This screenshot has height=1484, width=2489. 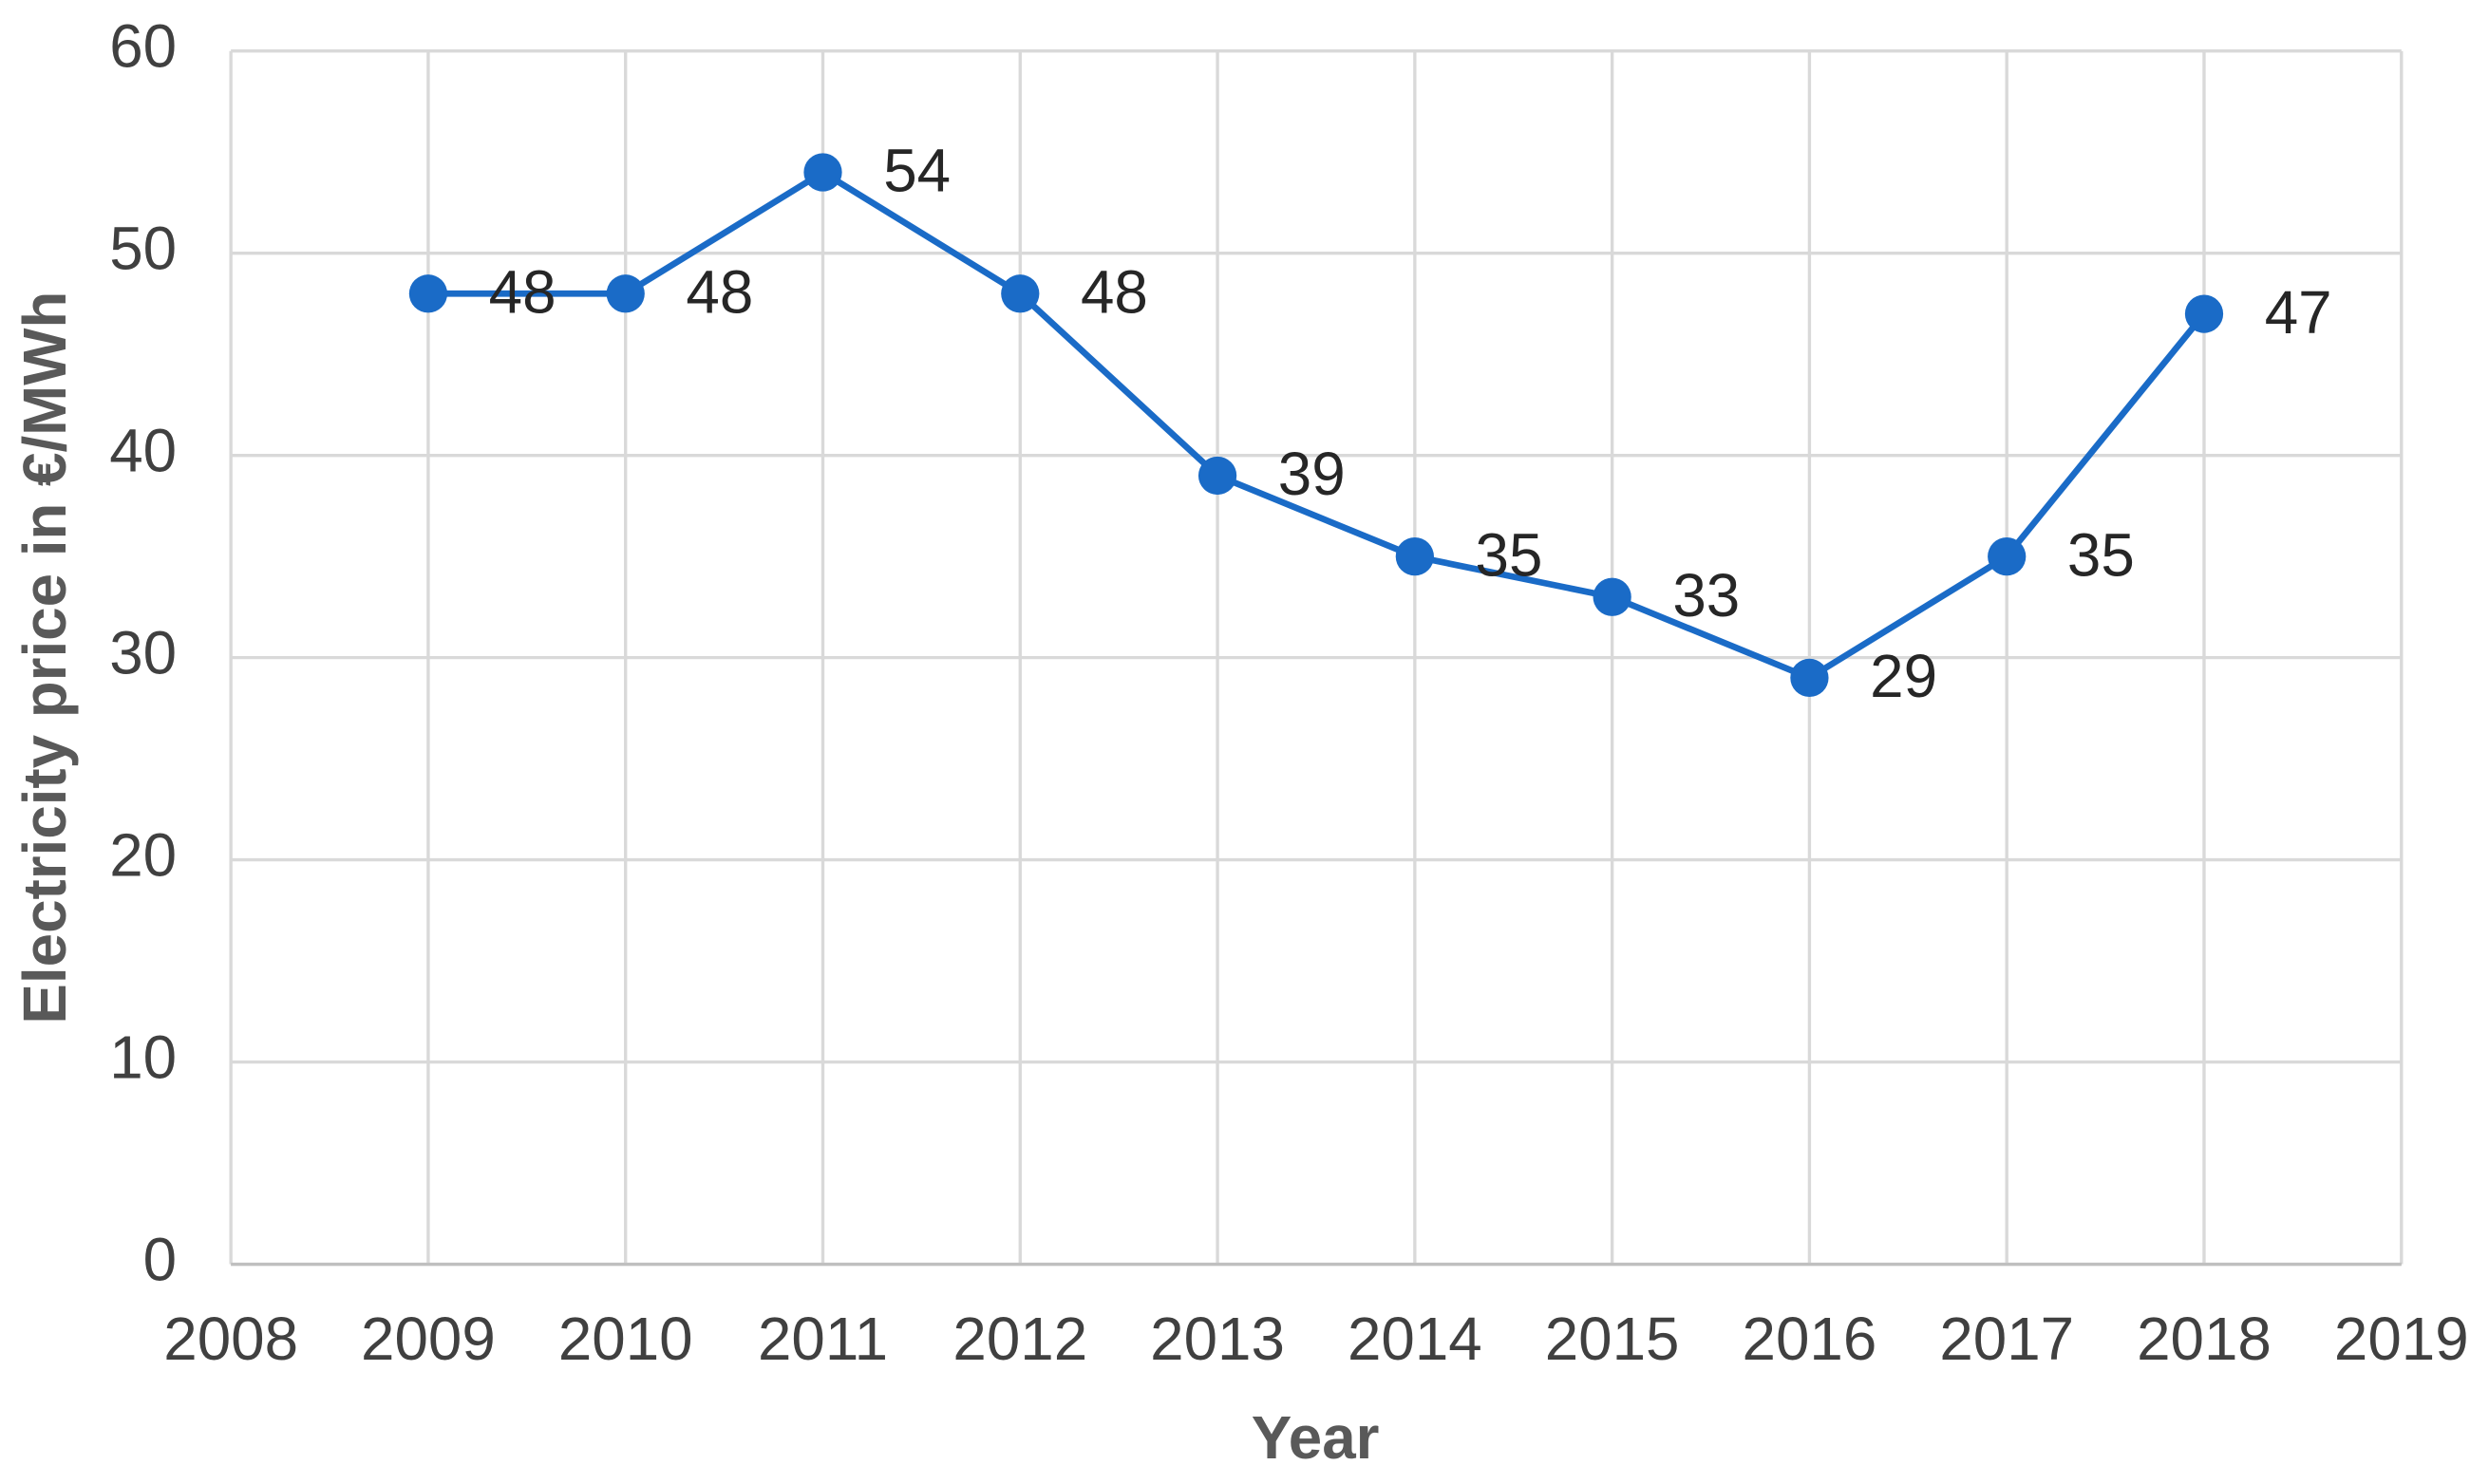 What do you see at coordinates (2298, 312) in the screenshot?
I see `data-label: 47` at bounding box center [2298, 312].